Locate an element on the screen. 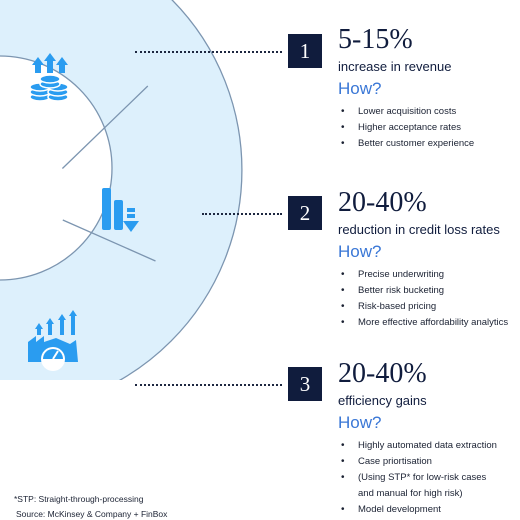 The width and height of the screenshot is (520, 520). list-item-text: Precise underwriting is located at coordinates (401, 274).